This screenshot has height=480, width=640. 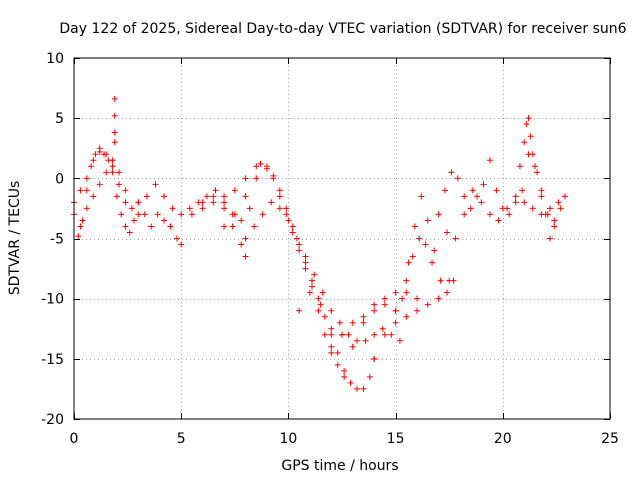 What do you see at coordinates (181, 439) in the screenshot?
I see `x-tick-label: 5` at bounding box center [181, 439].